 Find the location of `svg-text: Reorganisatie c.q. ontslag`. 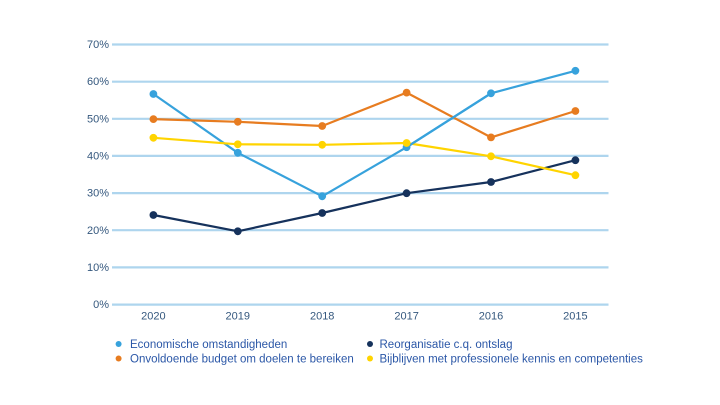

svg-text: Reorganisatie c.q. ontslag is located at coordinates (446, 345).